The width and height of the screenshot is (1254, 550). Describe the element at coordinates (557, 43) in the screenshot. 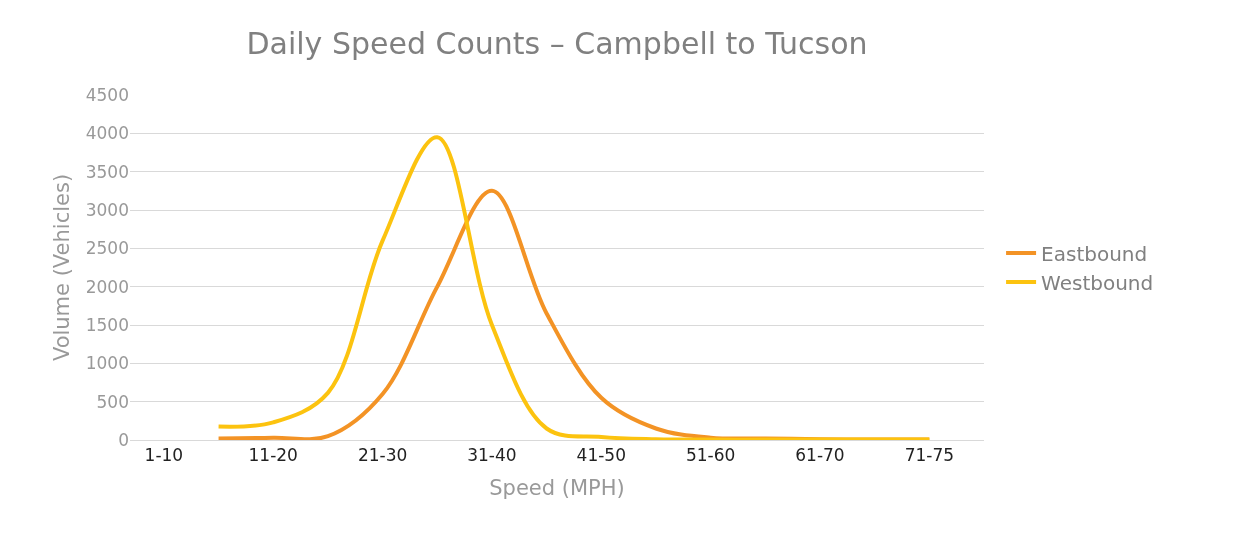

I see `chart-title: Daily Speed Counts – Campbell to Tucson` at that location.